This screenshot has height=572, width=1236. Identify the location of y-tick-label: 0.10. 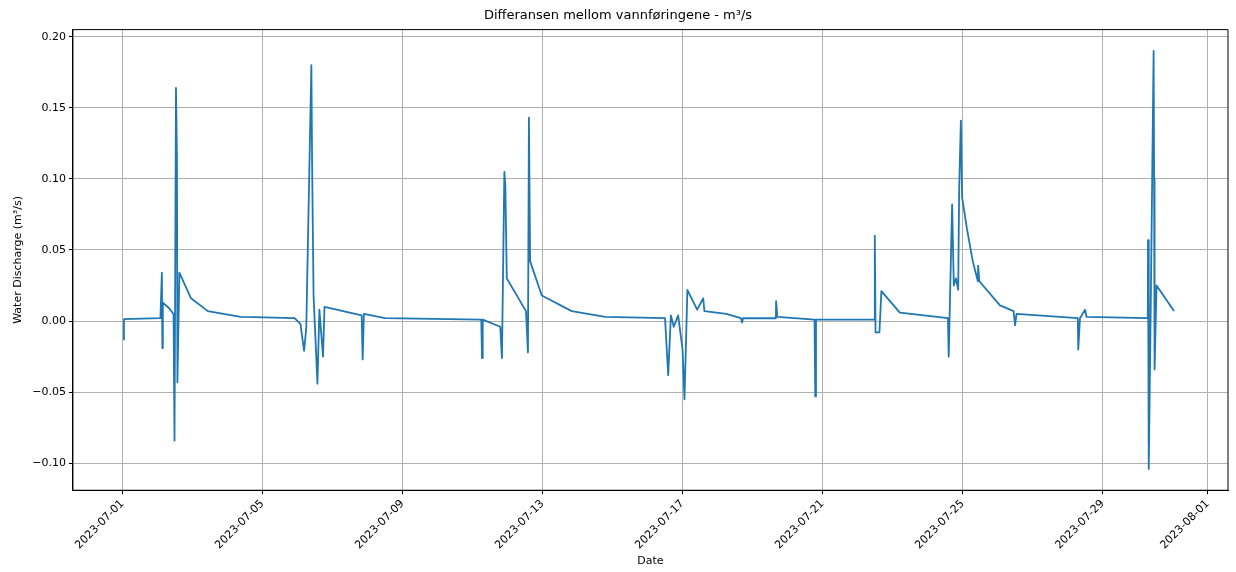
(53, 178).